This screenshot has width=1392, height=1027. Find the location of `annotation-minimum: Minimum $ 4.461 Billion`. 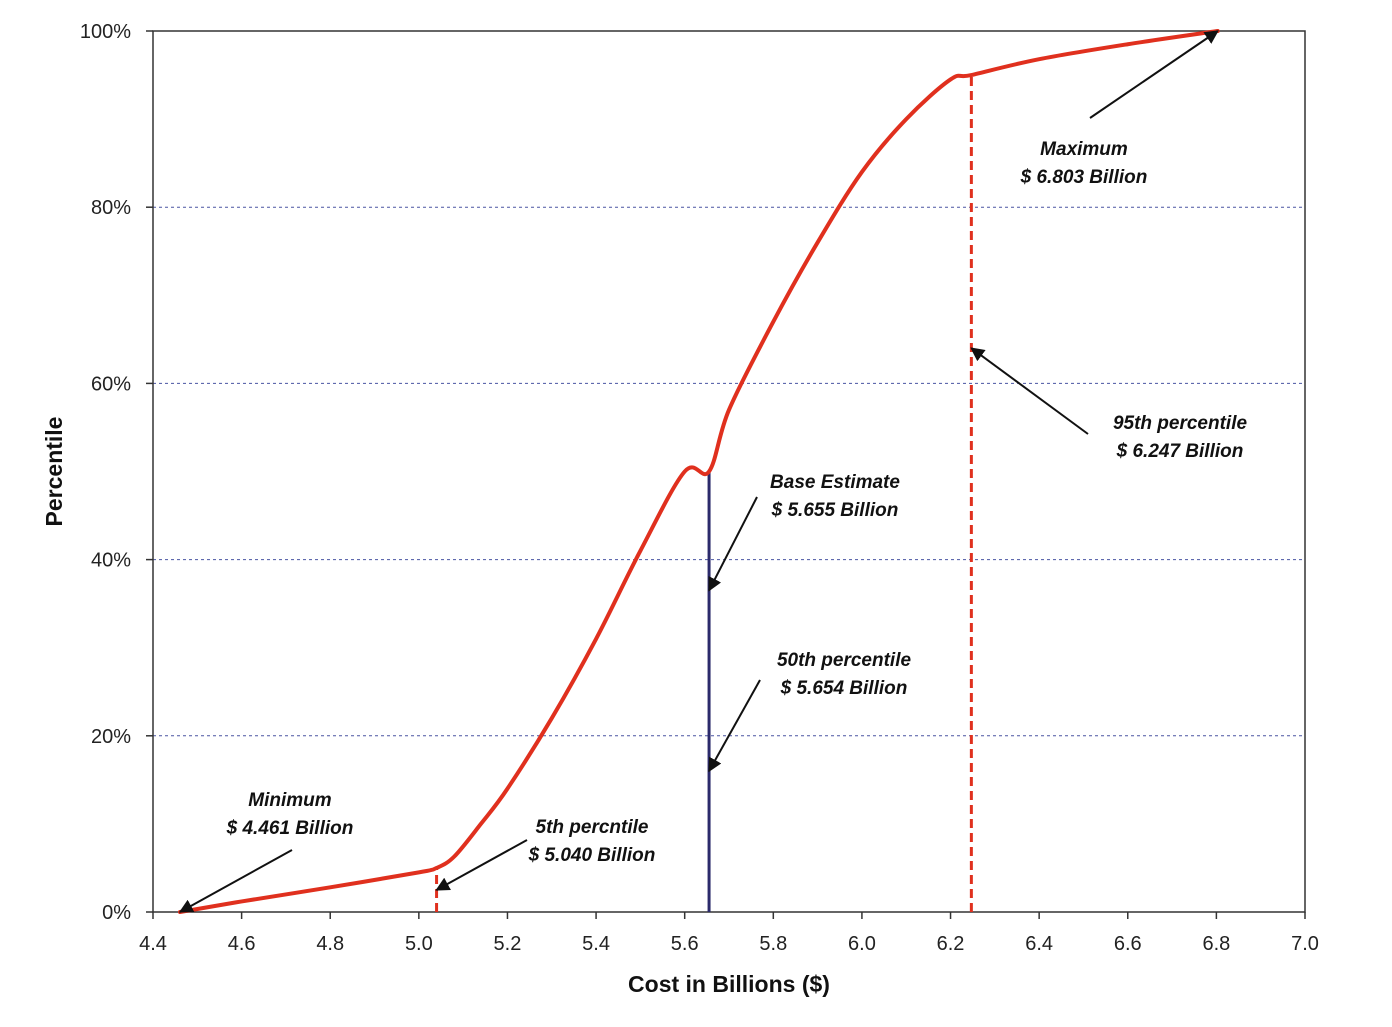

annotation-minimum: Minimum $ 4.461 Billion is located at coordinates (266, 851).